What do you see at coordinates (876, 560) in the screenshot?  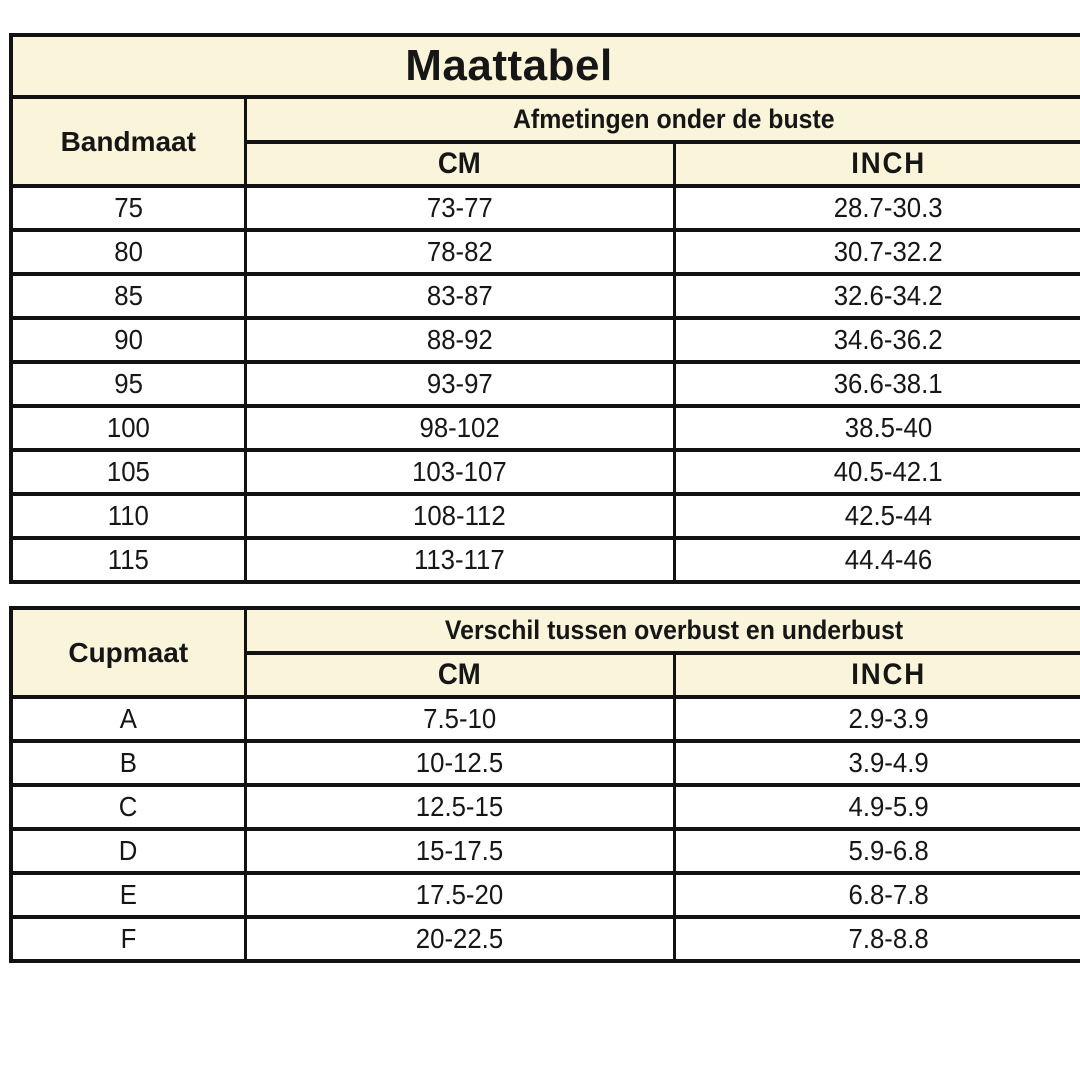 I see `band-inch-cell: 44.4-46` at bounding box center [876, 560].